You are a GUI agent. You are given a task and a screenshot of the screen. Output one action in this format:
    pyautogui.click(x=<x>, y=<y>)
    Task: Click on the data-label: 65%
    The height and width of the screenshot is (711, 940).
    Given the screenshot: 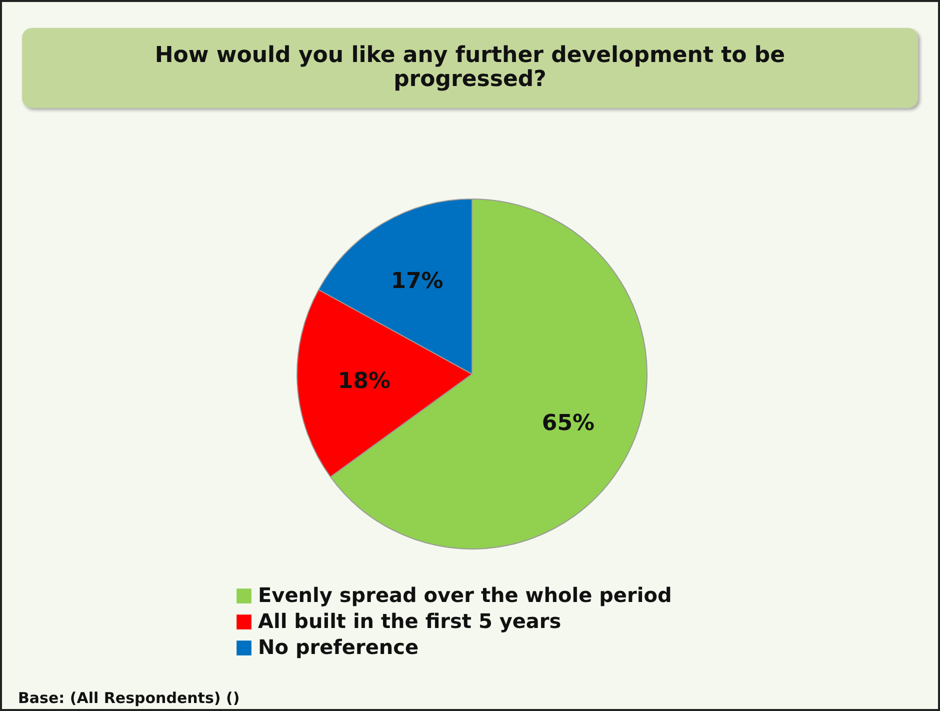 What is the action you would take?
    pyautogui.click(x=568, y=423)
    